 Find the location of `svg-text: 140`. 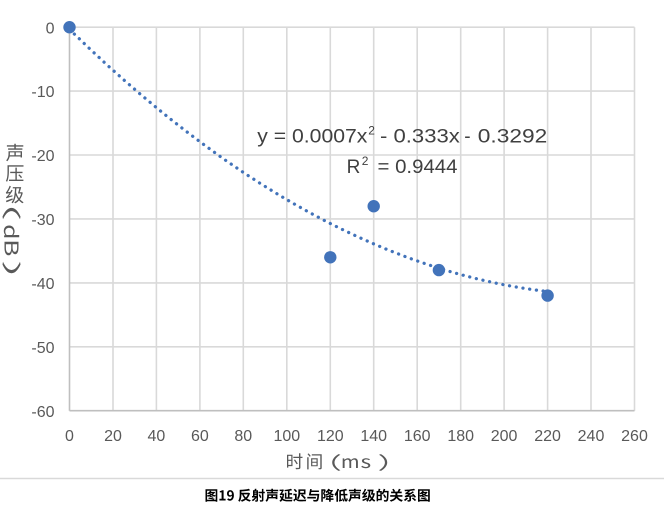

svg-text: 140 is located at coordinates (373, 436).